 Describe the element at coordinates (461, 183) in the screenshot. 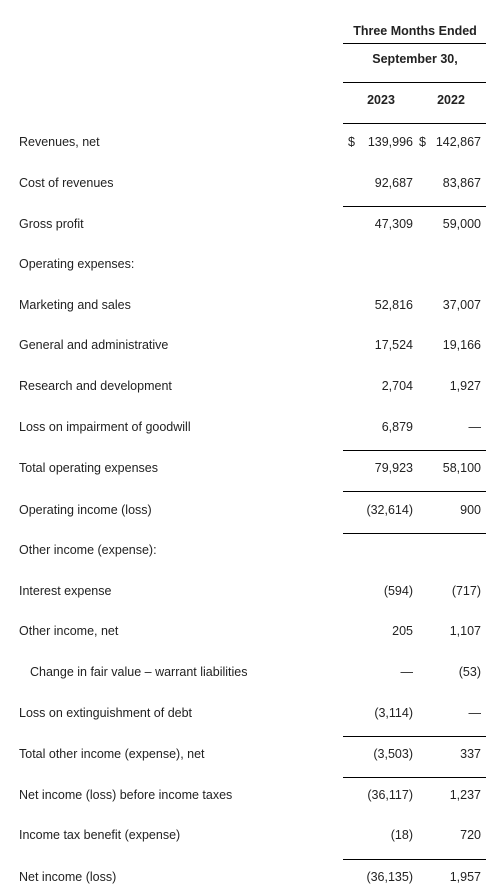

I see `value-2022: 83,867` at that location.